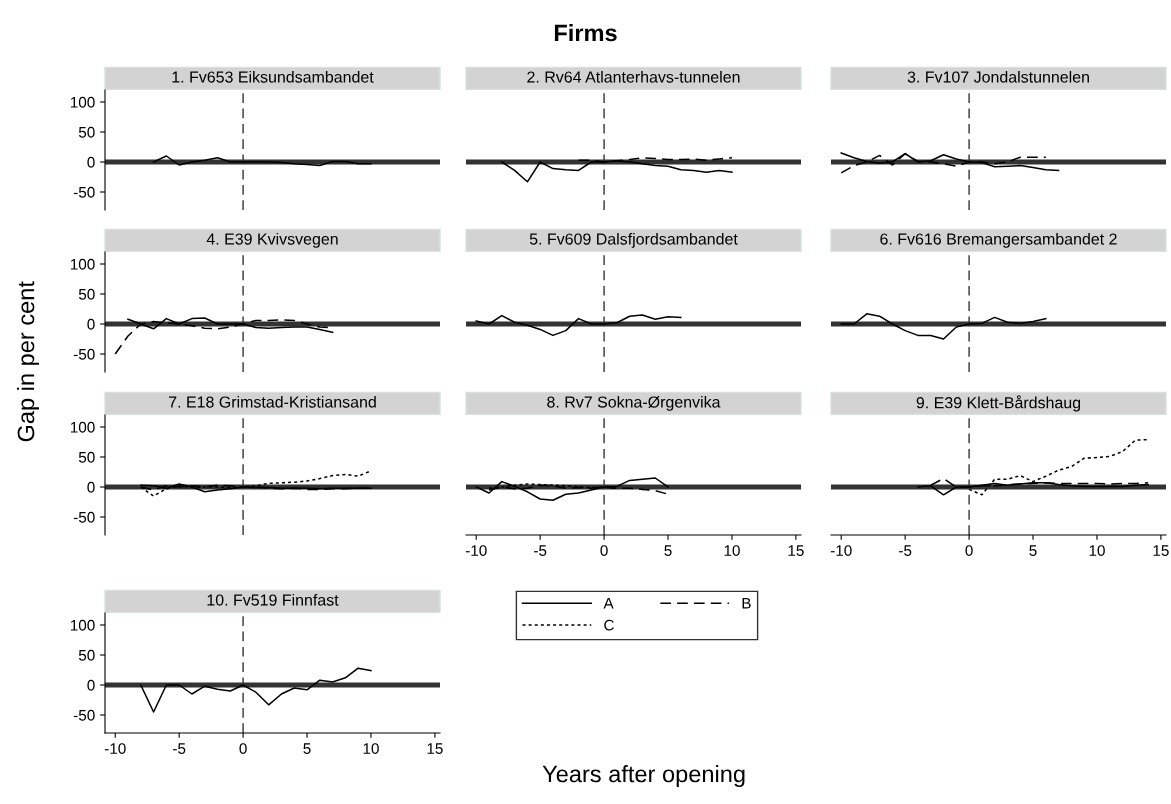 Image resolution: width=1171 pixels, height=804 pixels. I want to click on chart-title: 3. Fv107 Jondalstunnelen, so click(998, 76).